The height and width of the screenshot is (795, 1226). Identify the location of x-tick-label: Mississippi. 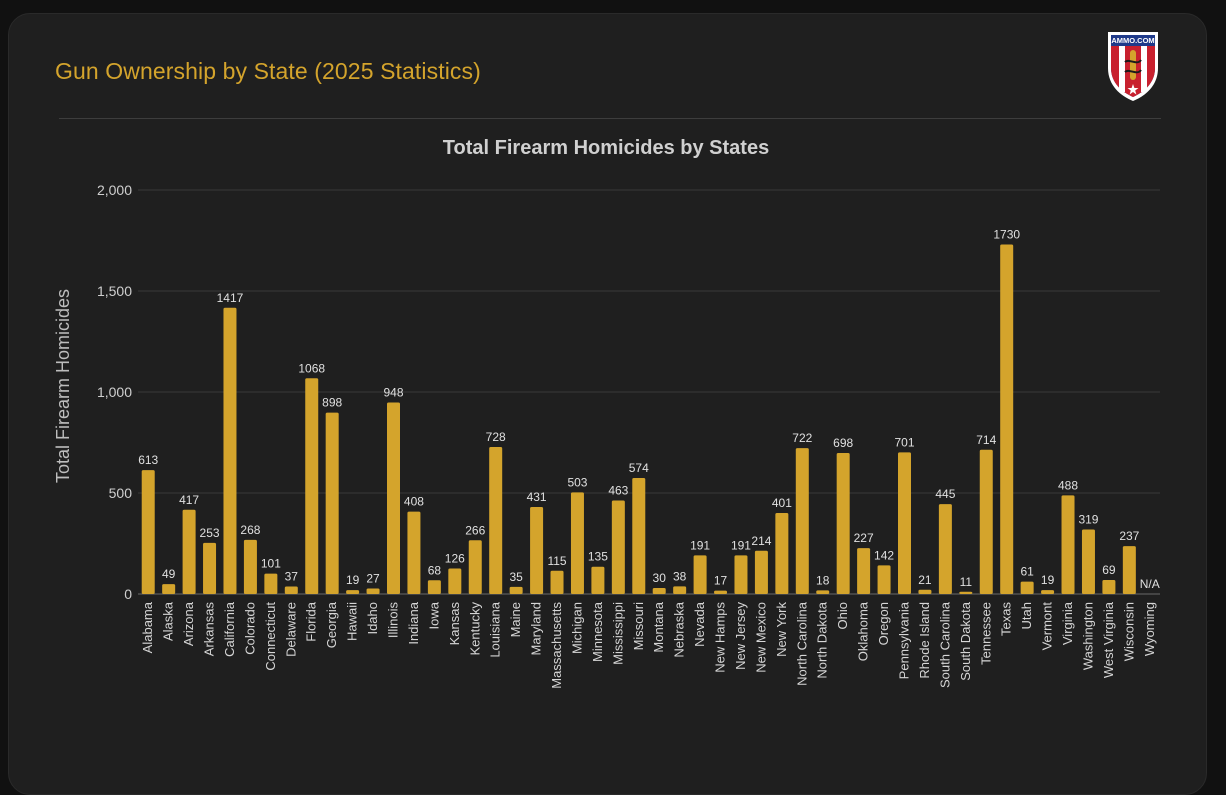
(617, 633).